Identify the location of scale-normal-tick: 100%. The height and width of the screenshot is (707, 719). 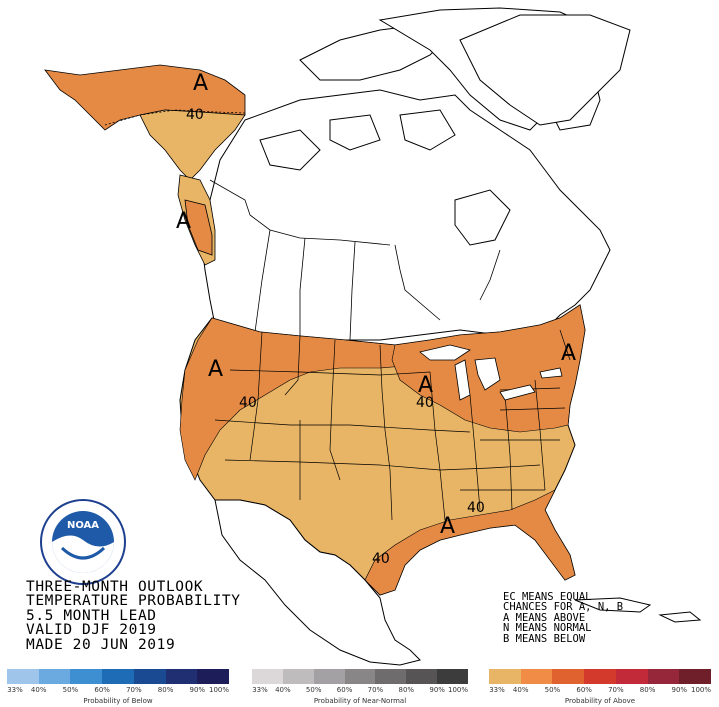
(458, 690).